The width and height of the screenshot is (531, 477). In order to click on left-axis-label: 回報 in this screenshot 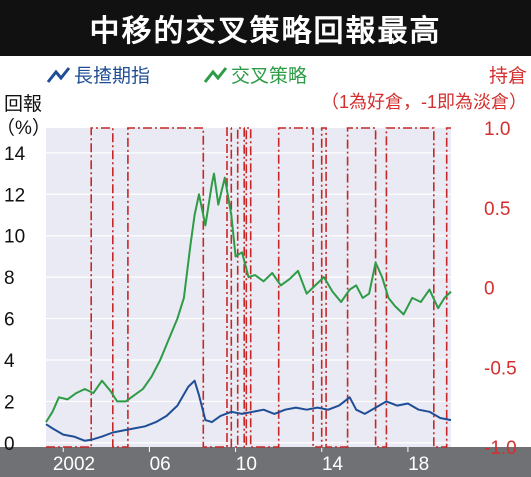, I will do `click(23, 104)`.